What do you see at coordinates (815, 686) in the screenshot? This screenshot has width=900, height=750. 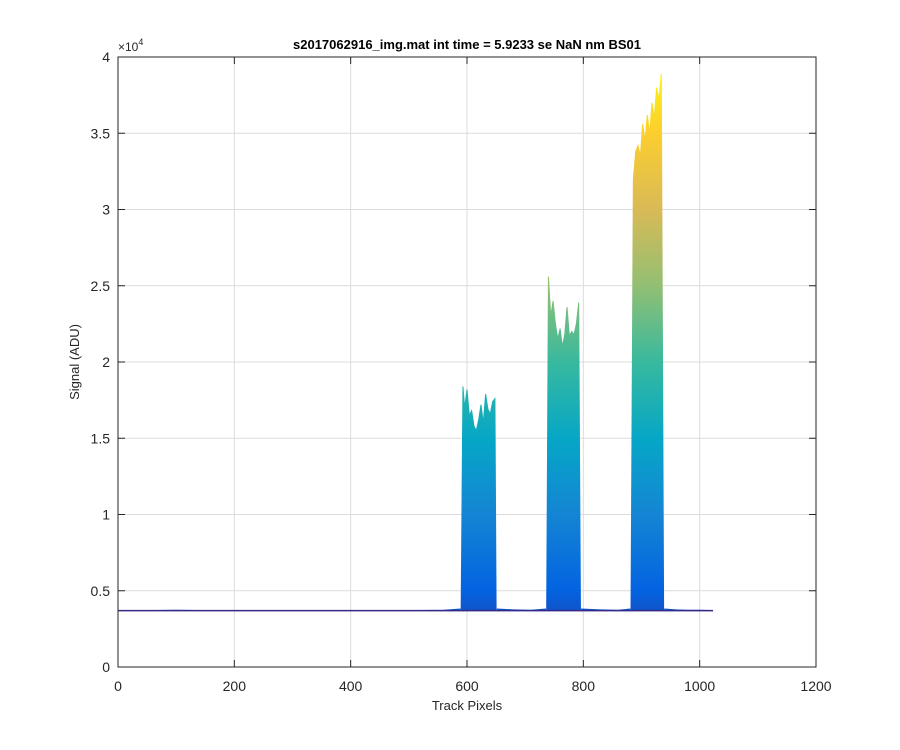 I see `x-tick-label: 1200` at bounding box center [815, 686].